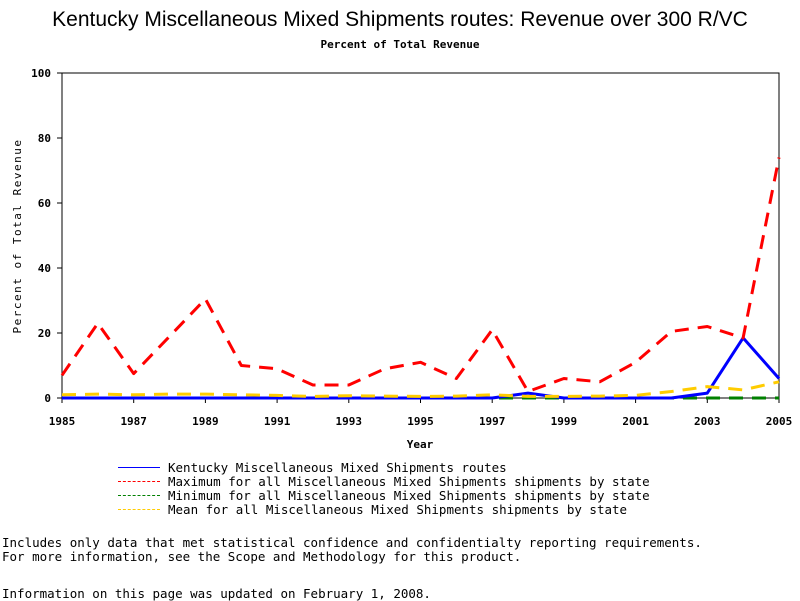 This screenshot has width=800, height=601. What do you see at coordinates (62, 421) in the screenshot?
I see `x-tick-label-1985: 1985` at bounding box center [62, 421].